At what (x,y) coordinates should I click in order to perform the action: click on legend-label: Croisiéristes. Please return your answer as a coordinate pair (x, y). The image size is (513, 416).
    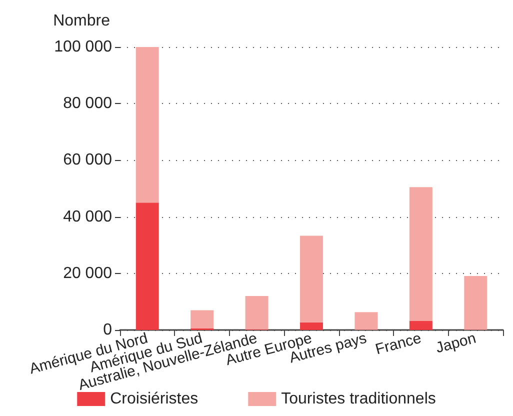
    Looking at the image, I should click on (154, 399).